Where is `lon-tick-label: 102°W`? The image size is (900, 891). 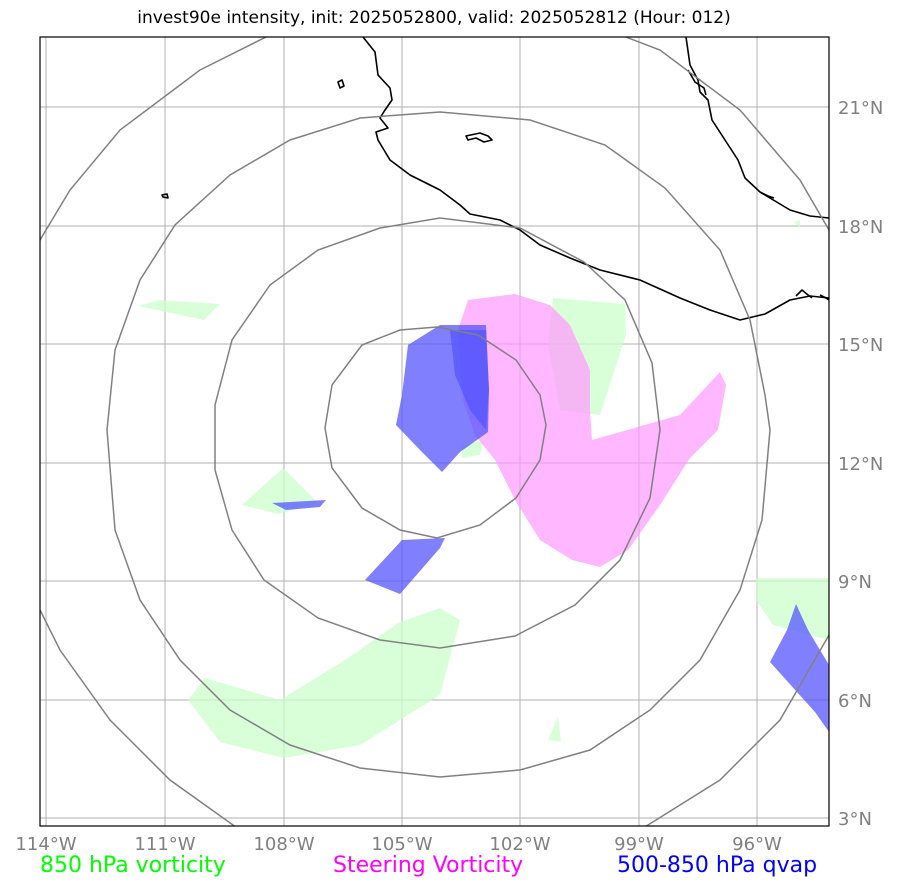
lon-tick-label: 102°W is located at coordinates (519, 844).